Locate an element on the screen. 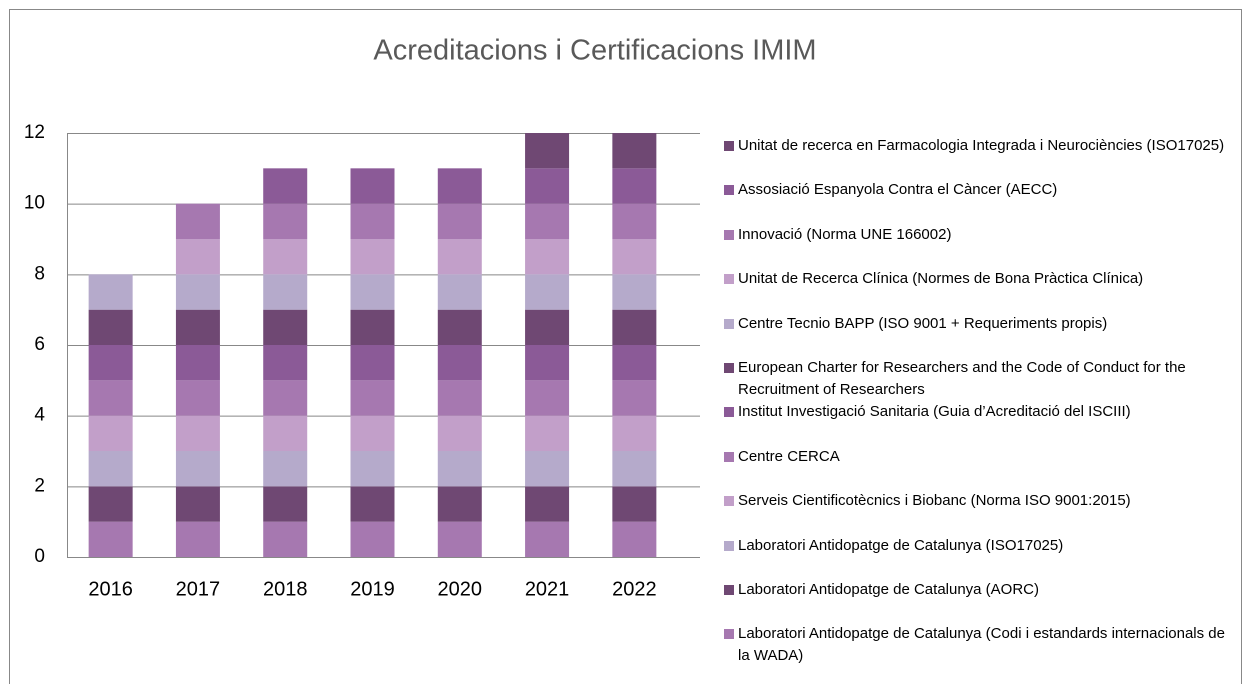  y-tick-label: 2 is located at coordinates (39, 485).